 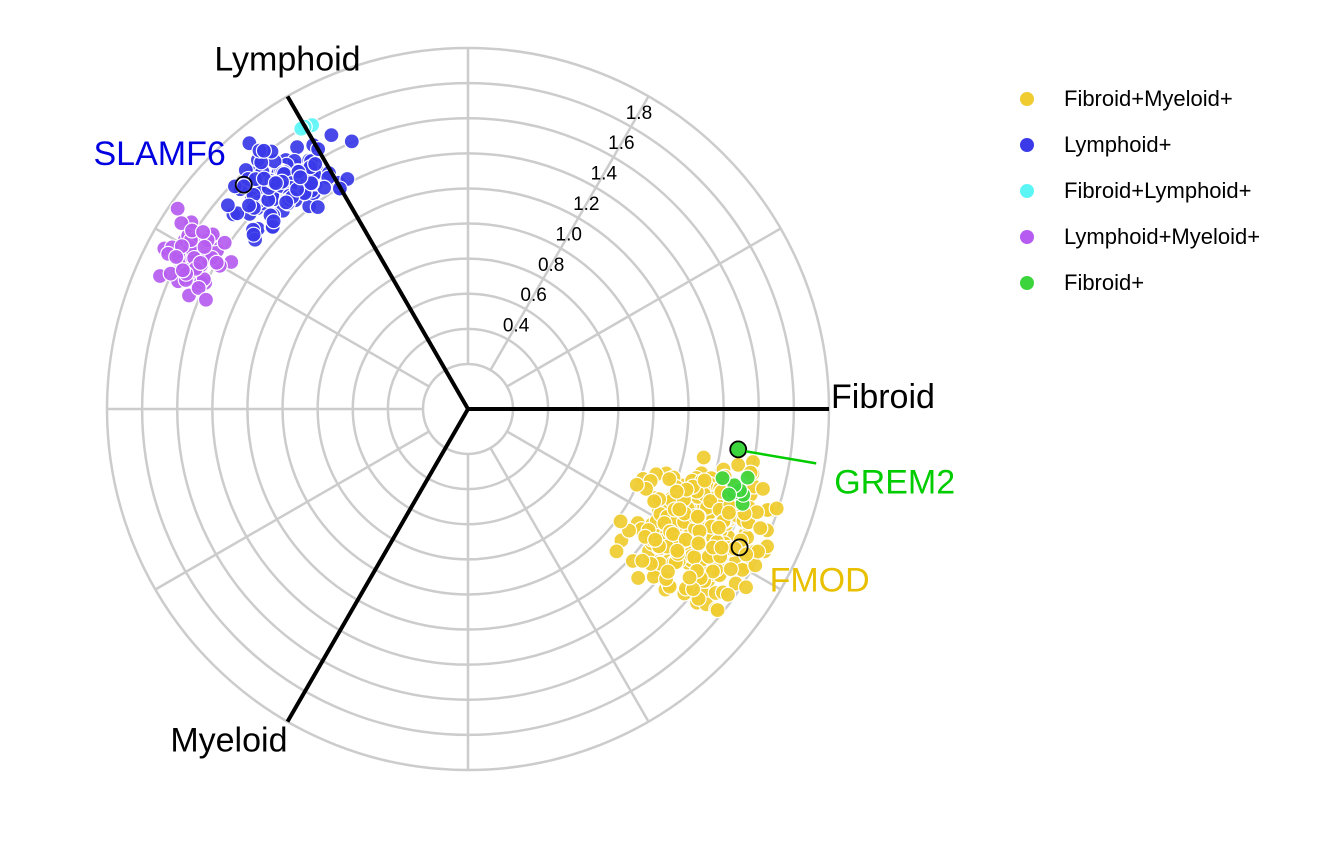 What do you see at coordinates (621, 143) in the screenshot?
I see `tick-label: 1.6` at bounding box center [621, 143].